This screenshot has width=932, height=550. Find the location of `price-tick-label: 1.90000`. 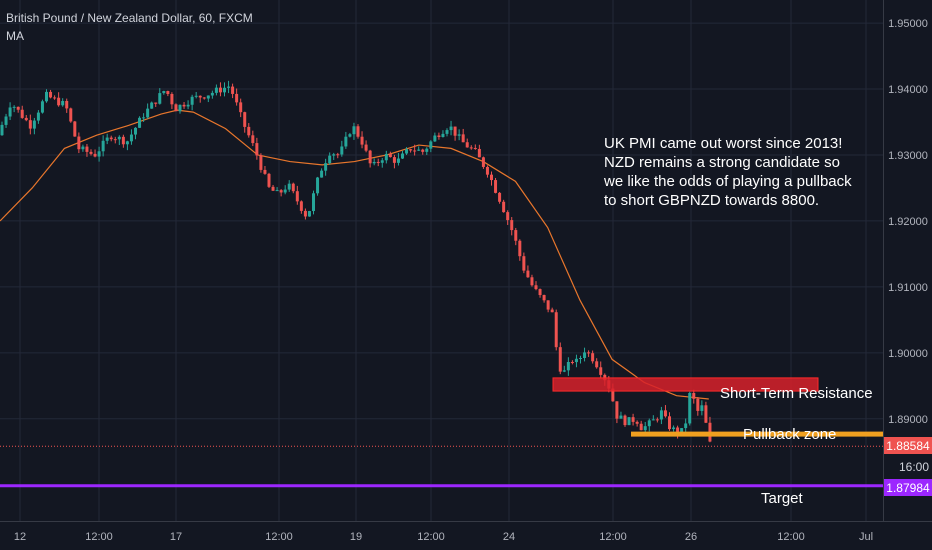

price-tick-label: 1.90000 is located at coordinates (908, 354).